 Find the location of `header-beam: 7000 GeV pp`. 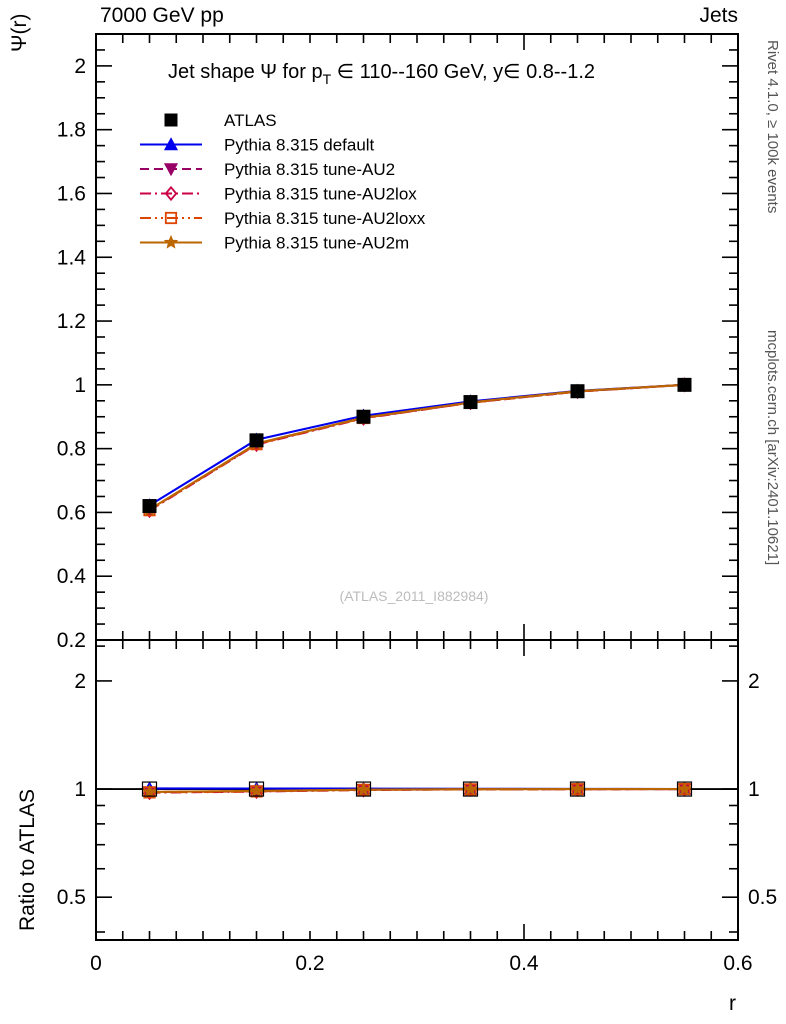

header-beam: 7000 GeV pp is located at coordinates (162, 15).